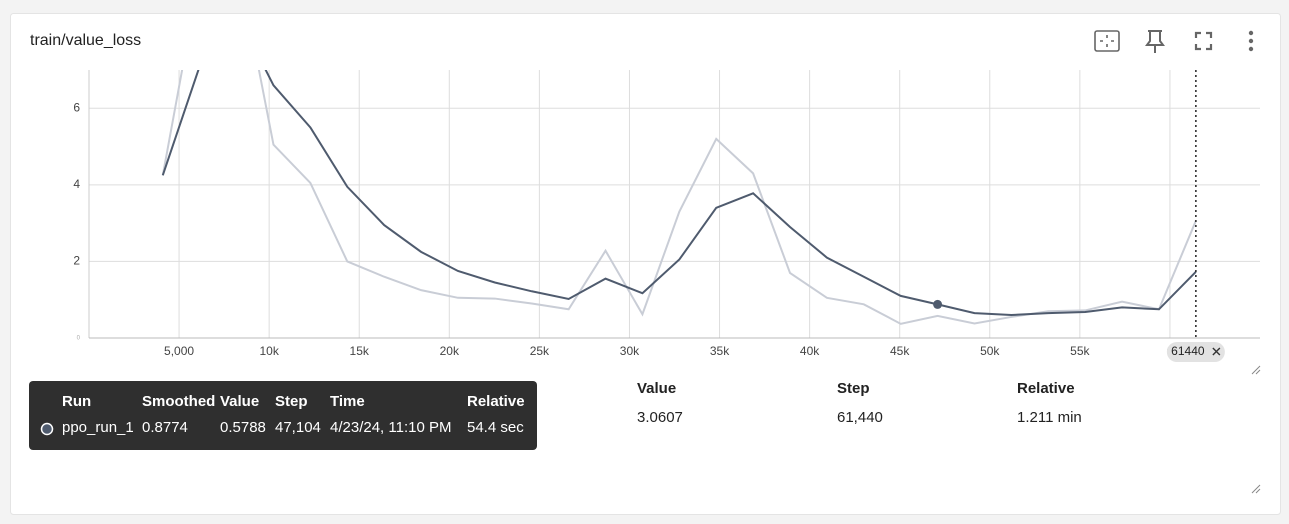  Describe the element at coordinates (720, 351) in the screenshot. I see `x-tick-label: 35k` at that location.